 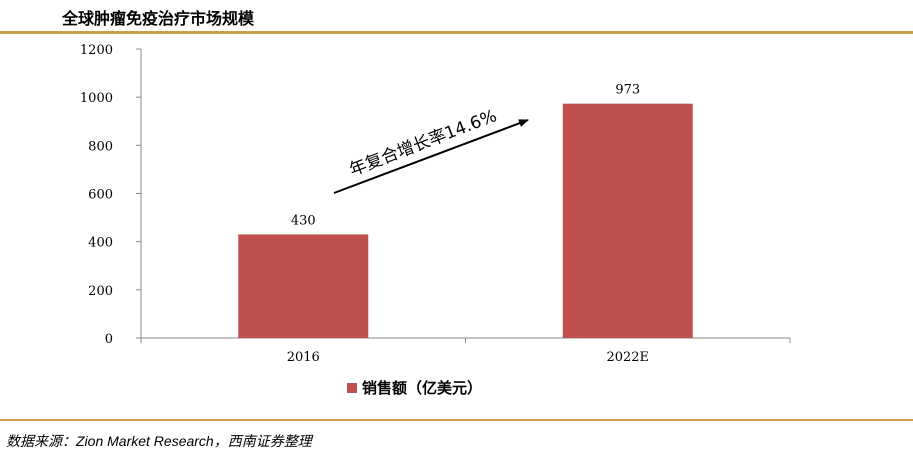 I want to click on top-rule, so click(x=456, y=32).